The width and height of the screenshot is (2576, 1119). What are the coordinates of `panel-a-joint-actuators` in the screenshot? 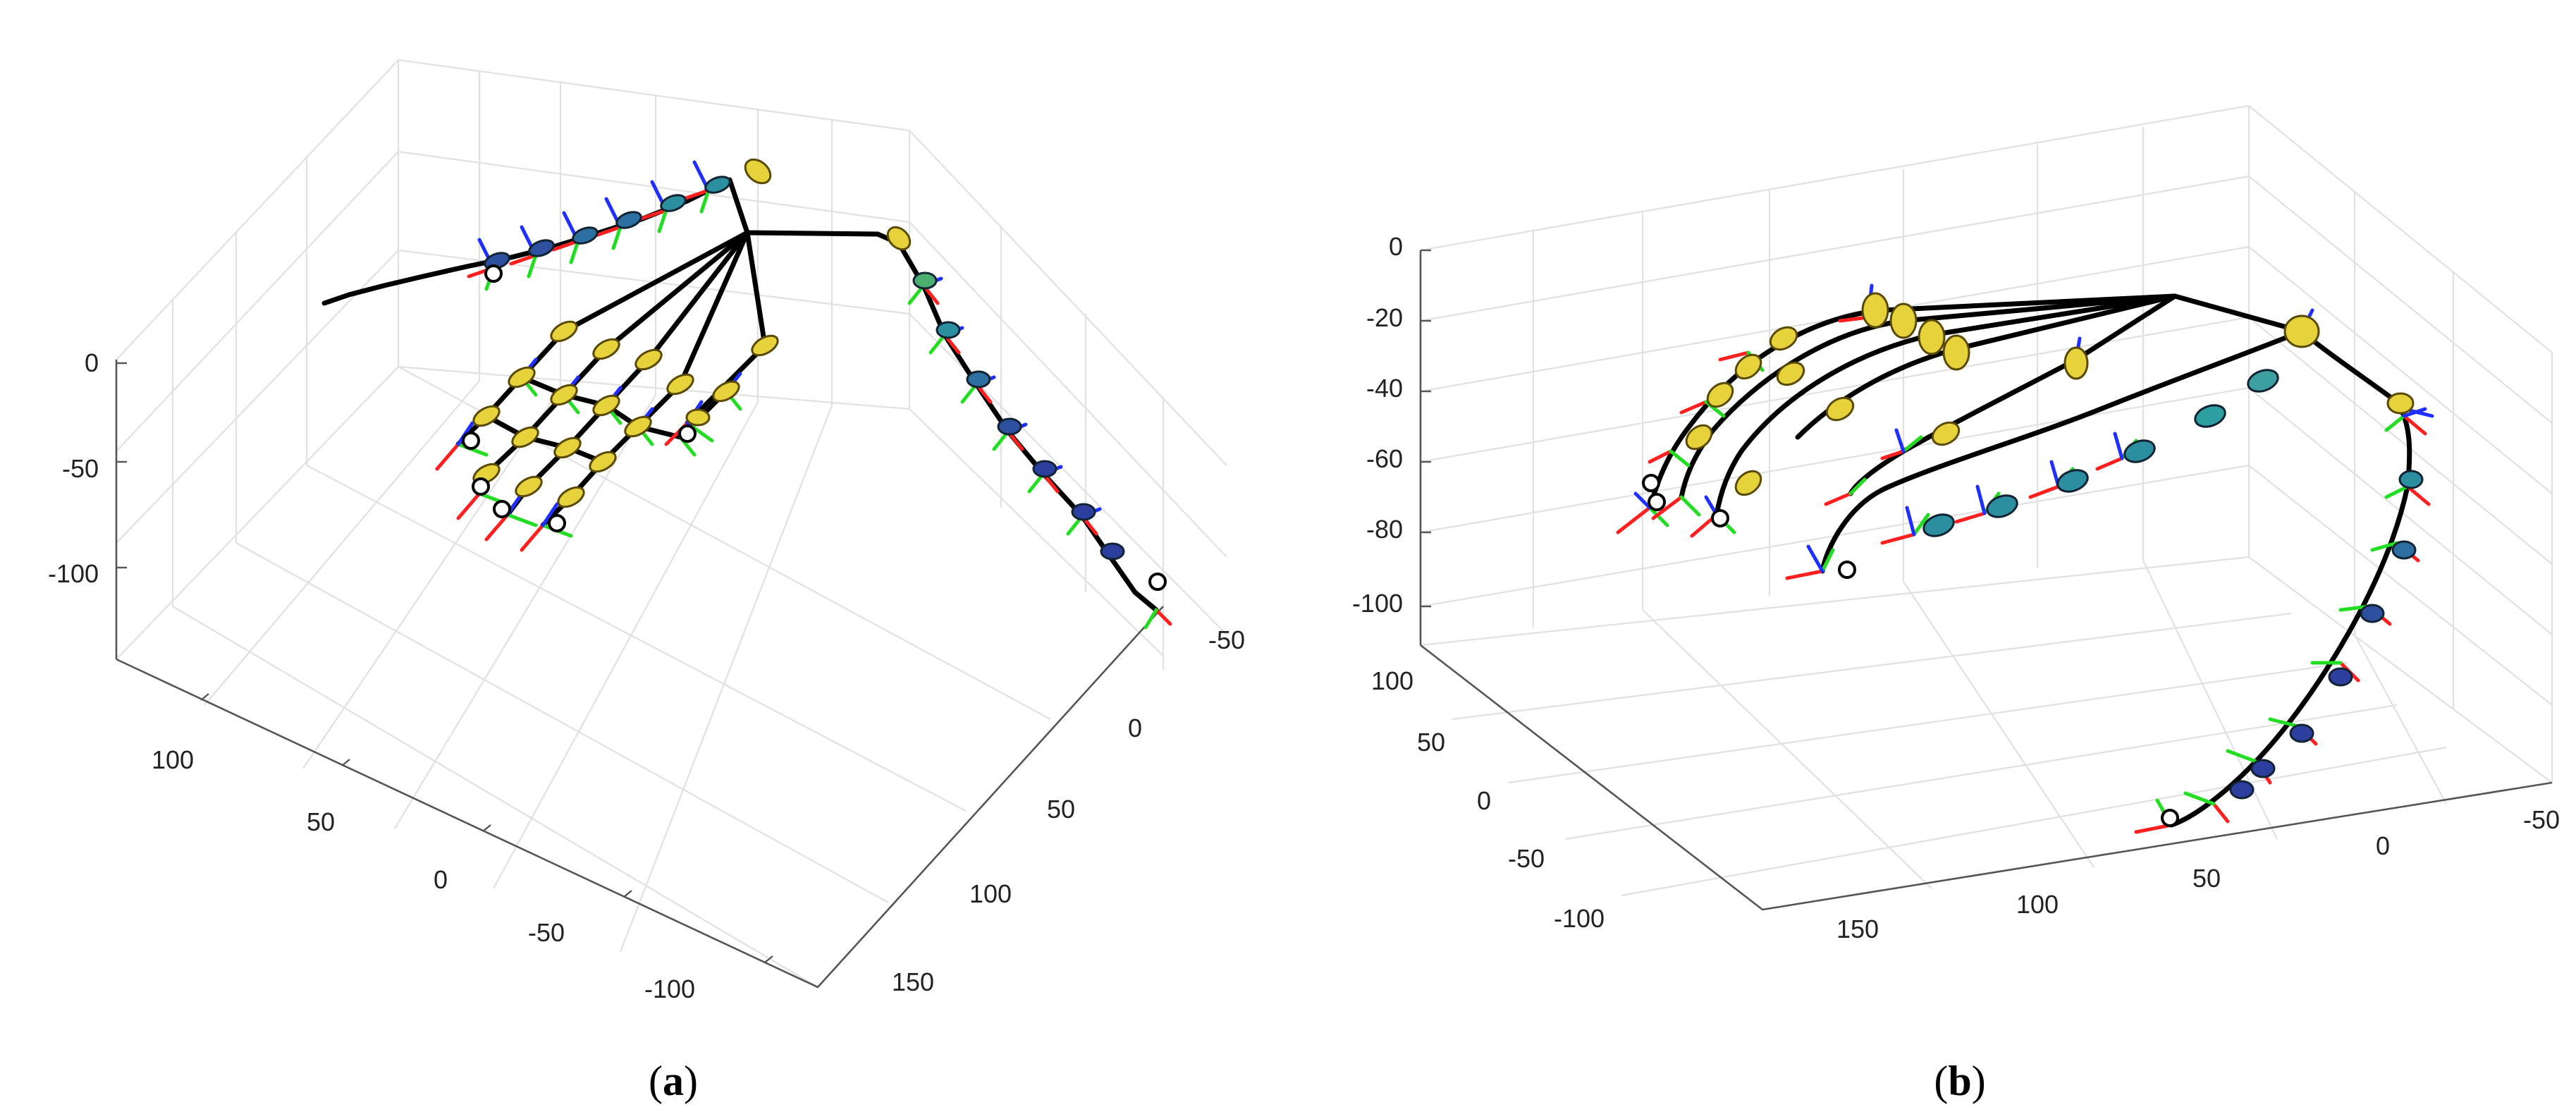 It's located at (798, 359).